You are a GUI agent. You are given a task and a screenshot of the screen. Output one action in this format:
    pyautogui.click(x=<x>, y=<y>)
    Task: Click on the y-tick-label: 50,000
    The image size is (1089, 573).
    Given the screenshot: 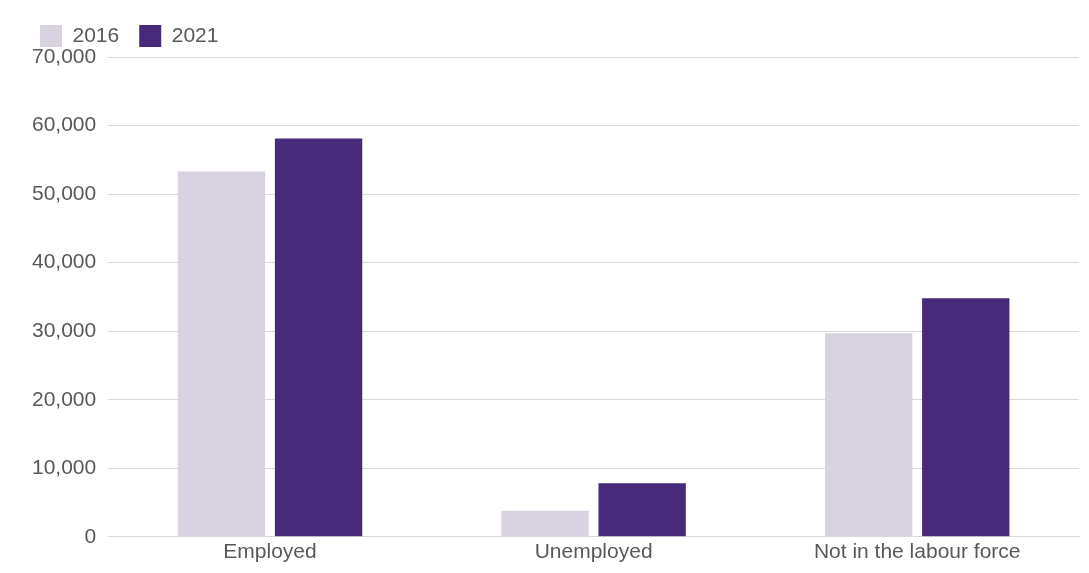 What is the action you would take?
    pyautogui.click(x=64, y=192)
    